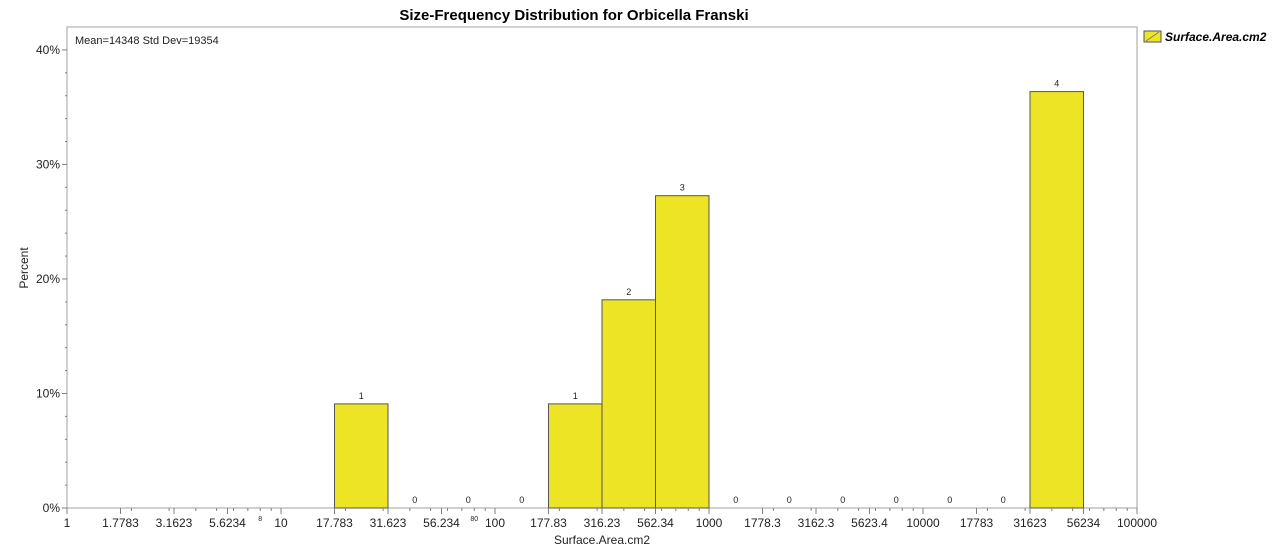 This screenshot has height=550, width=1280. I want to click on x-tick-label: 562.34, so click(655, 523).